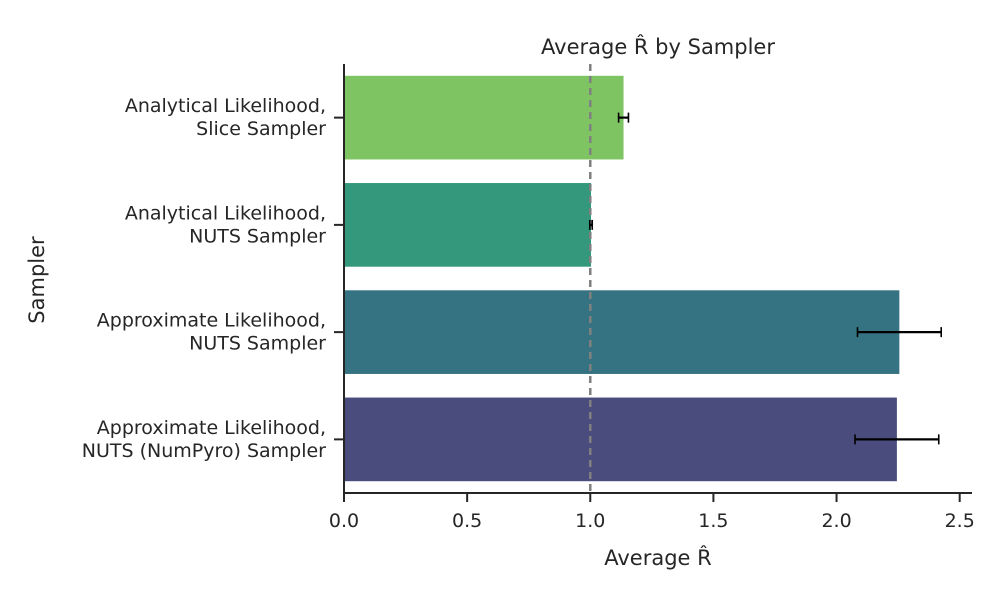 Image resolution: width=1000 pixels, height=600 pixels. What do you see at coordinates (211, 428) in the screenshot?
I see `y-tick-label-3-0: Approximate Likelihood,` at bounding box center [211, 428].